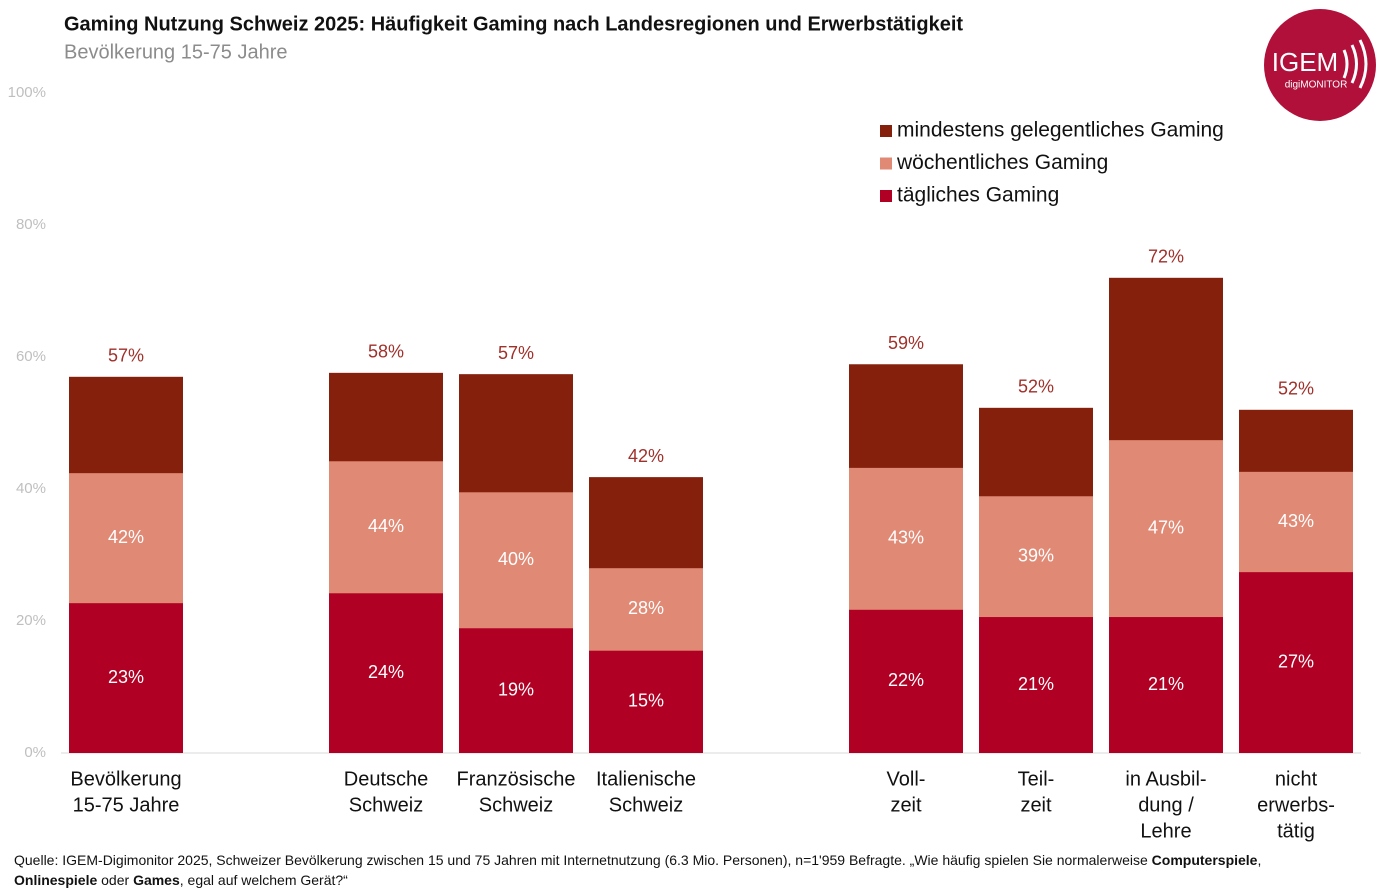 The width and height of the screenshot is (1386, 896). I want to click on value-label: 72%, so click(1166, 257).